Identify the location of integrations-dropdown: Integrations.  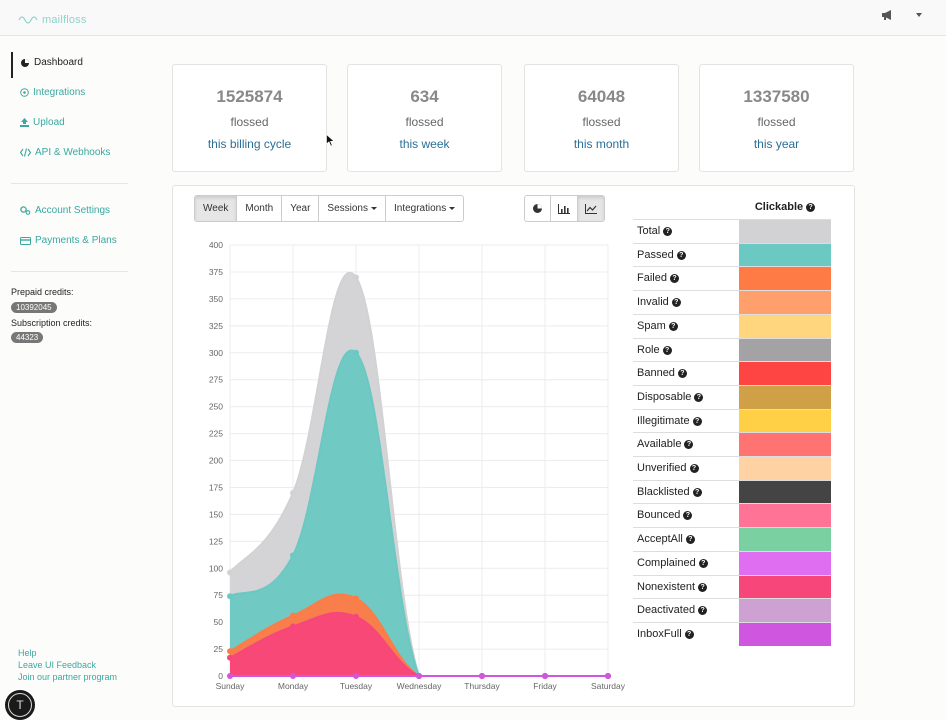
(424, 208).